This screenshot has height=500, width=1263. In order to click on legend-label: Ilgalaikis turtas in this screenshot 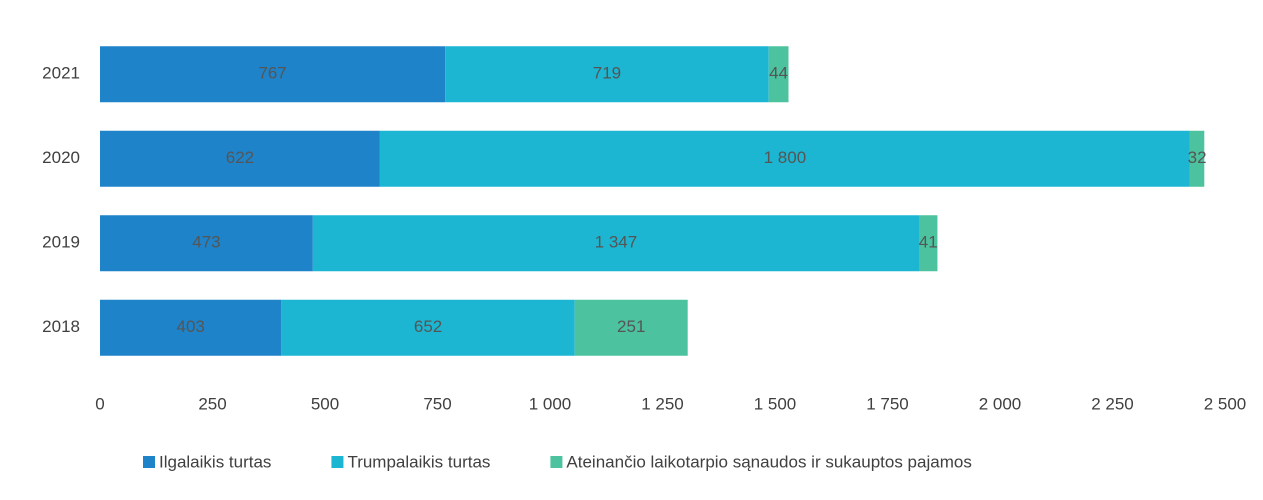, I will do `click(215, 461)`.